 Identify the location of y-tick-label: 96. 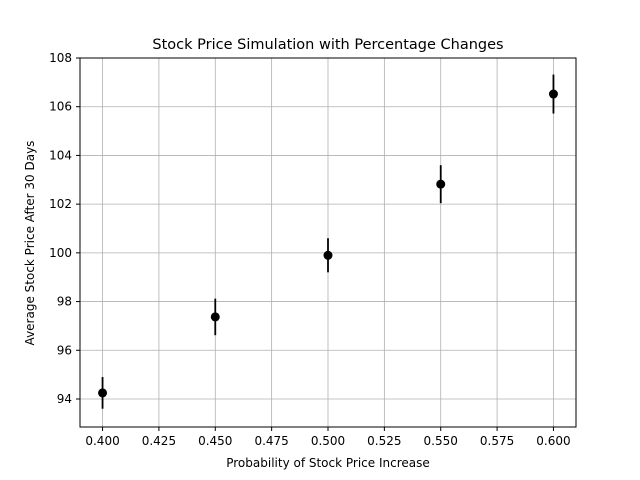
(64, 350).